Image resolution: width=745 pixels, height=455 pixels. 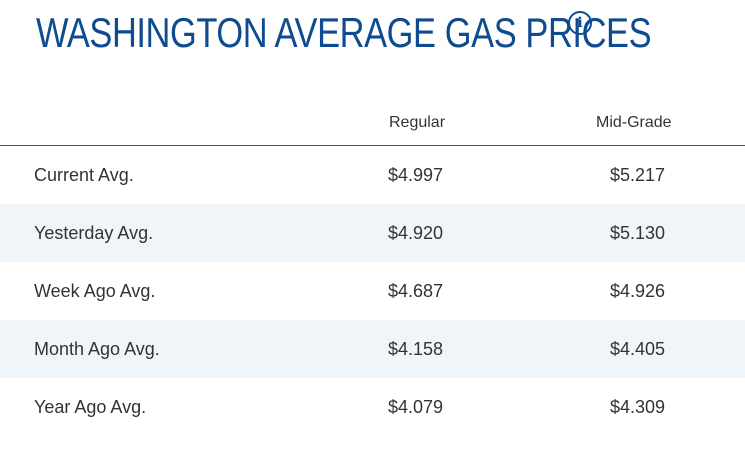 I want to click on table-row: Year Ago Avg. $4.079 $4.309, so click(x=372, y=407).